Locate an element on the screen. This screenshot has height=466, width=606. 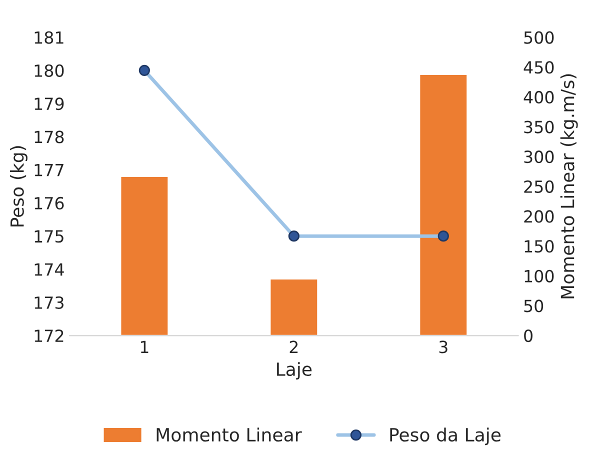
y2-tick-label: 250 is located at coordinates (539, 186).